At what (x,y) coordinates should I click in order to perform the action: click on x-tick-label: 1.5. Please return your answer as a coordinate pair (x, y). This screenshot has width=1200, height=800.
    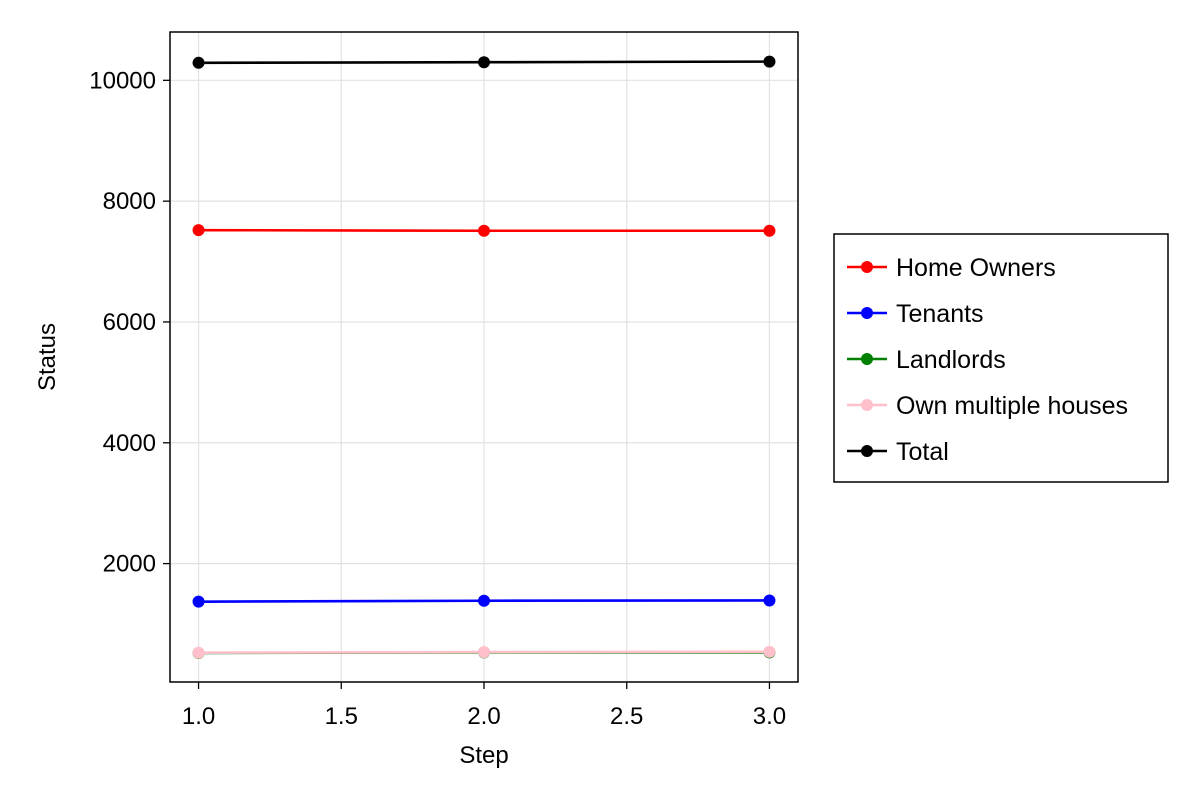
    Looking at the image, I should click on (341, 716).